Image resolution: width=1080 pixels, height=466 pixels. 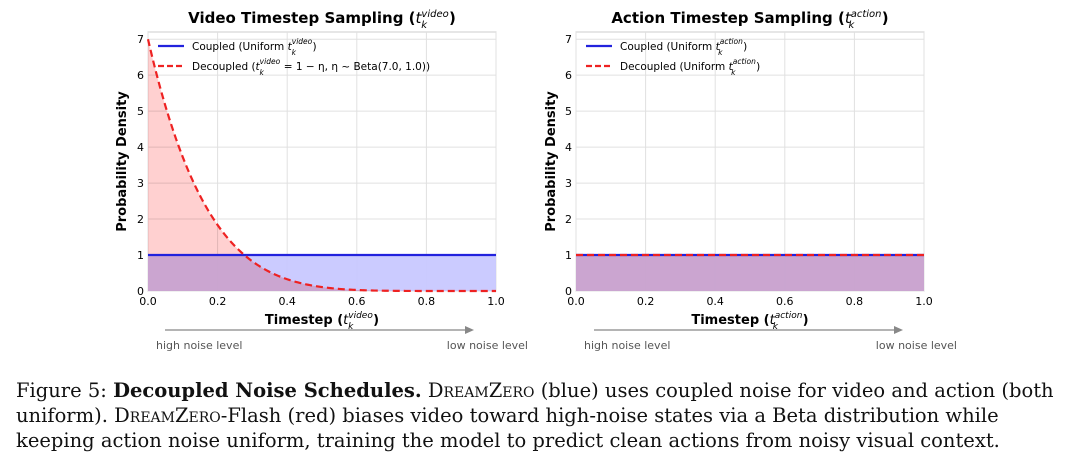 What do you see at coordinates (674, 67) in the screenshot?
I see `legend-decoupled-text: Decoupled (Uniform` at bounding box center [674, 67].